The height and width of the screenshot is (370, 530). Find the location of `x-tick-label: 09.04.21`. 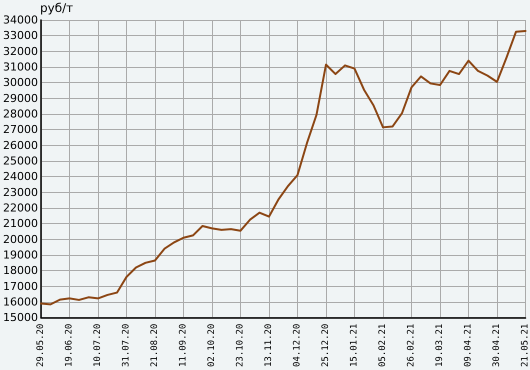

x-tick-label: 09.04.21 is located at coordinates (469, 346).